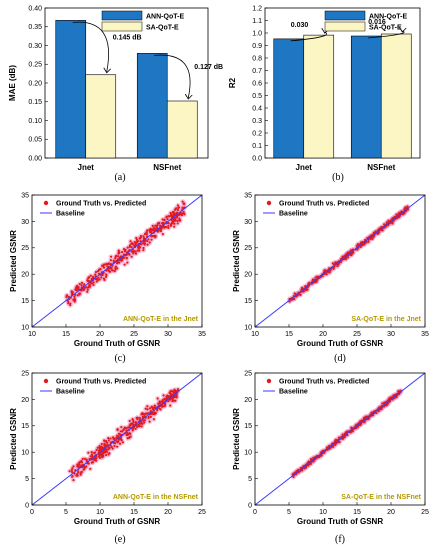 The width and height of the screenshot is (440, 550). I want to click on legend-label: Baseline, so click(293, 392).